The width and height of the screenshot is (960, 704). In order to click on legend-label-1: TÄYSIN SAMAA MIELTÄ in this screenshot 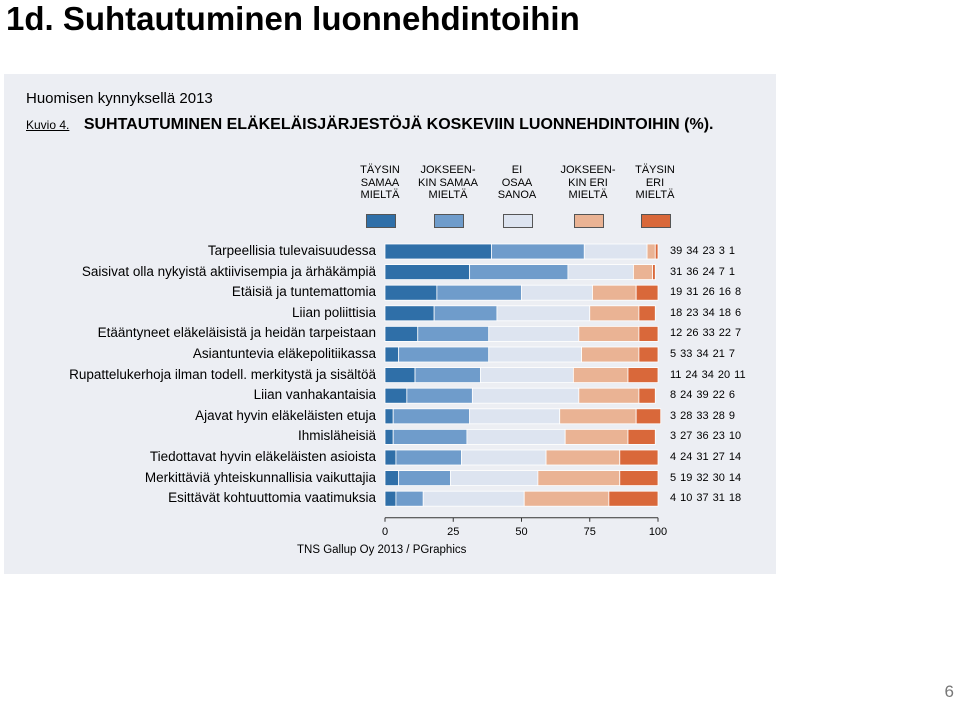, I will do `click(380, 183)`.